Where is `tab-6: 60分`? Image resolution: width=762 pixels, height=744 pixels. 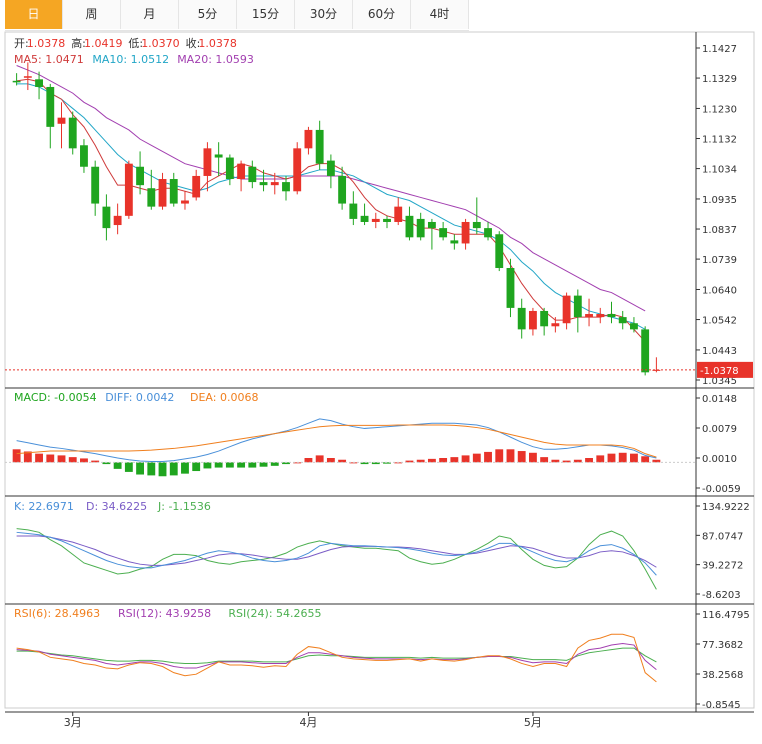 tab-6: 60分 is located at coordinates (382, 14).